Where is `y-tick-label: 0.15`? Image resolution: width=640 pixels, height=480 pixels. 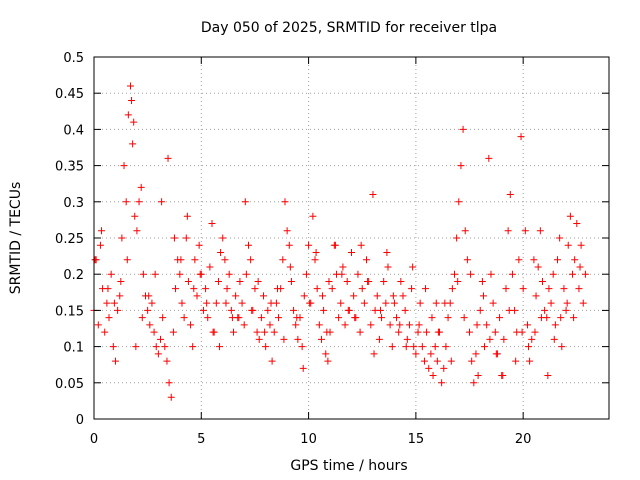
y-tick-label: 0.15 is located at coordinates (69, 311).